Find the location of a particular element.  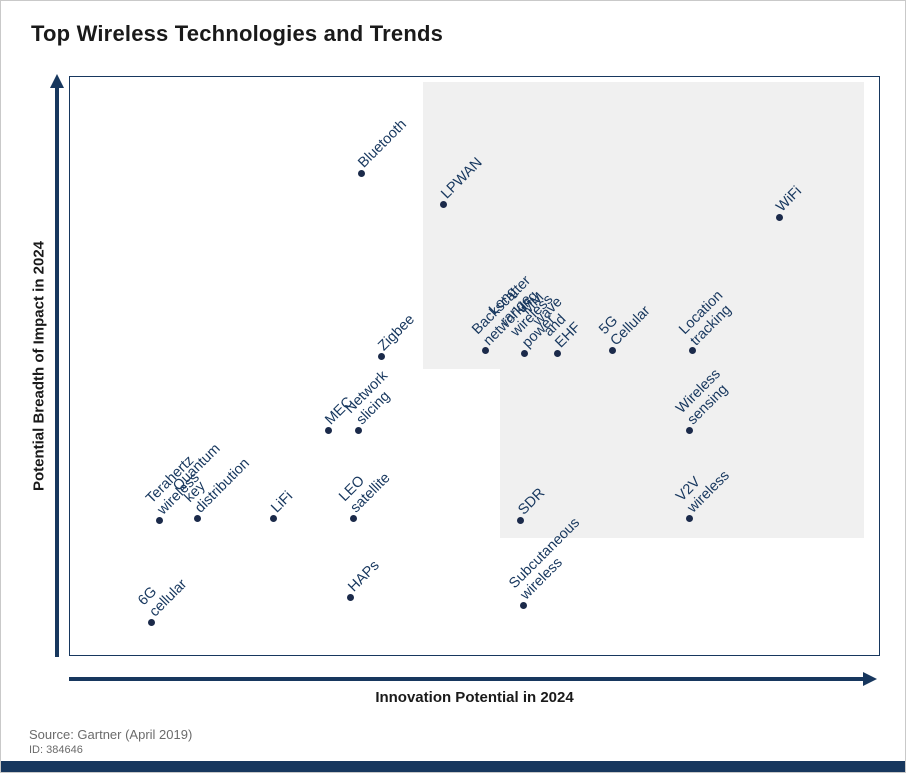

source-text: Source: Gartner (April 2019) is located at coordinates (111, 734).